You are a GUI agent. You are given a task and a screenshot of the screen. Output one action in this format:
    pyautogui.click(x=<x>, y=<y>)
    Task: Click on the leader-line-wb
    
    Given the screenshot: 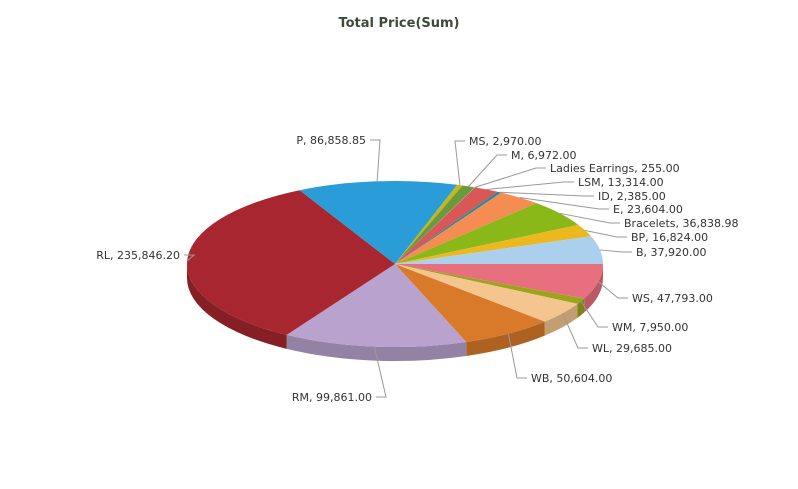 What is the action you would take?
    pyautogui.click(x=517, y=356)
    